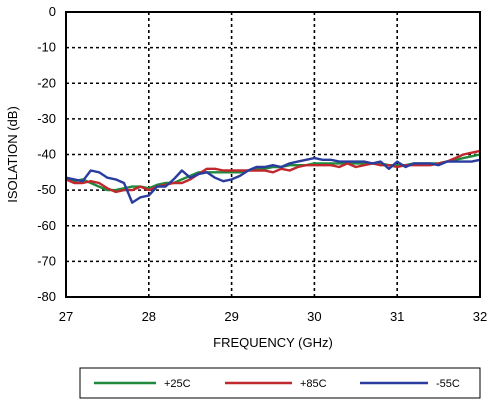  What do you see at coordinates (448, 384) in the screenshot?
I see `legend-label: -55C` at bounding box center [448, 384].